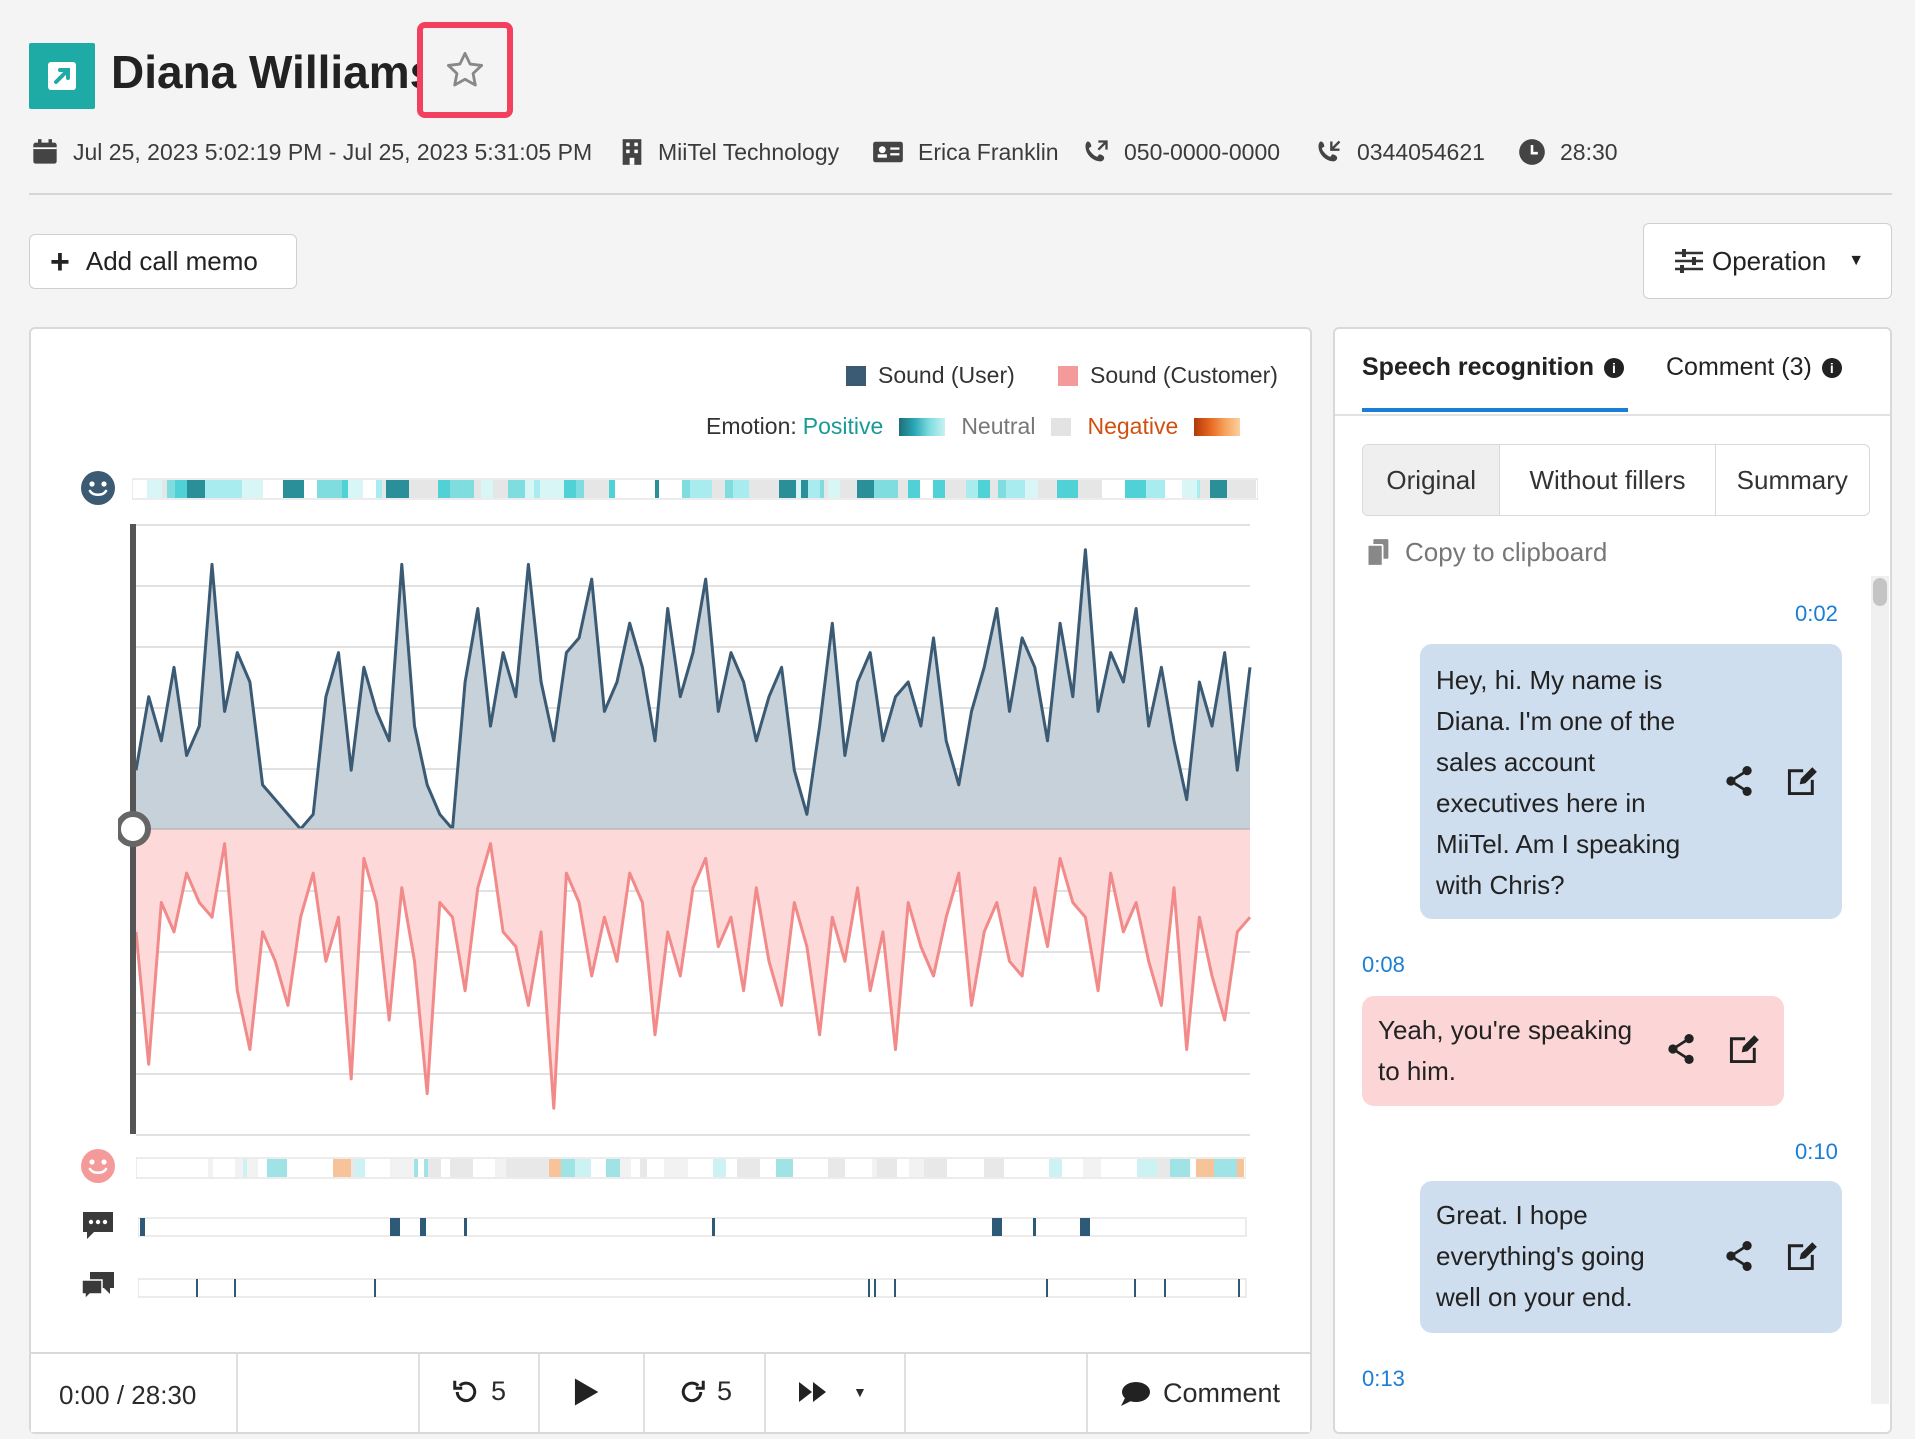 The image size is (1915, 1439). What do you see at coordinates (1589, 151) in the screenshot?
I see `duration-text: 28:30` at bounding box center [1589, 151].